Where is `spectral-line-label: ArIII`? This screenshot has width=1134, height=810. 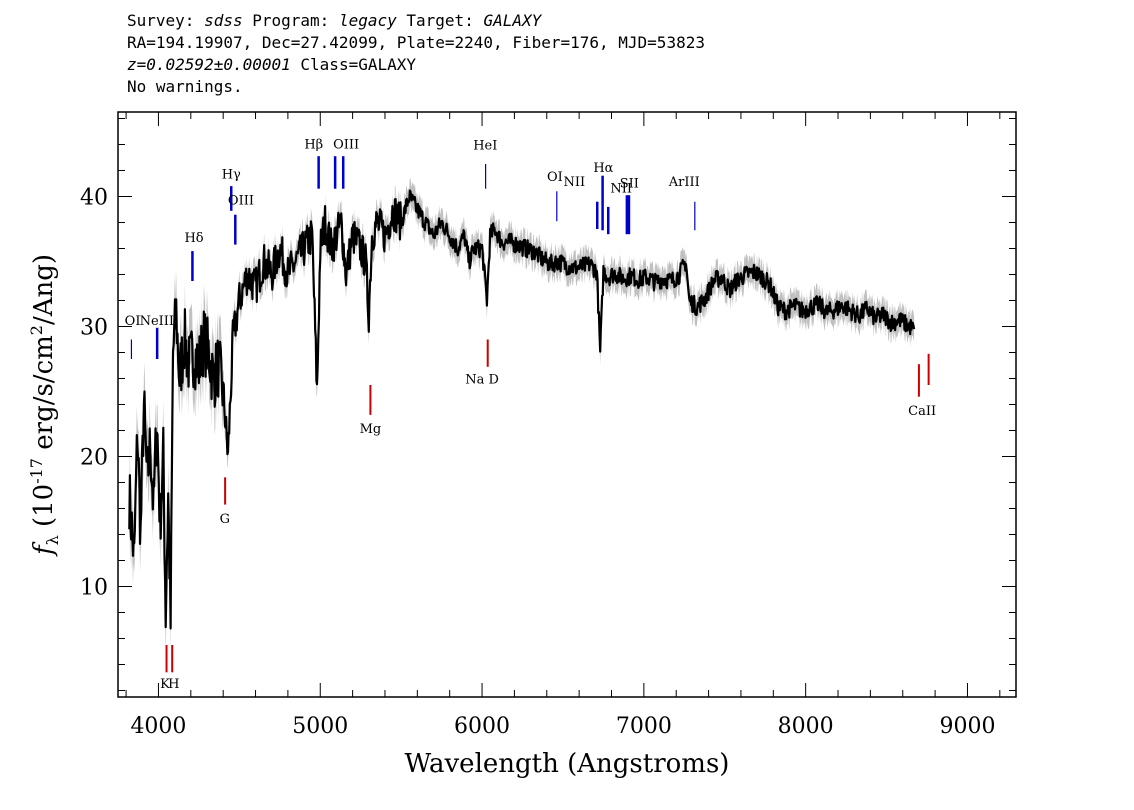 spectral-line-label: ArIII is located at coordinates (684, 182).